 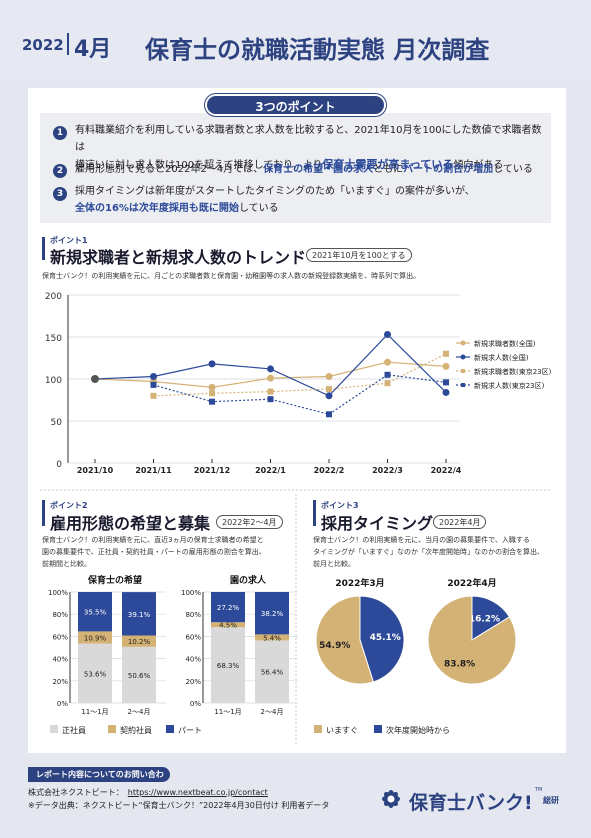 I want to click on section-2-title: 雇用形態の希望と募集, so click(x=130, y=523).